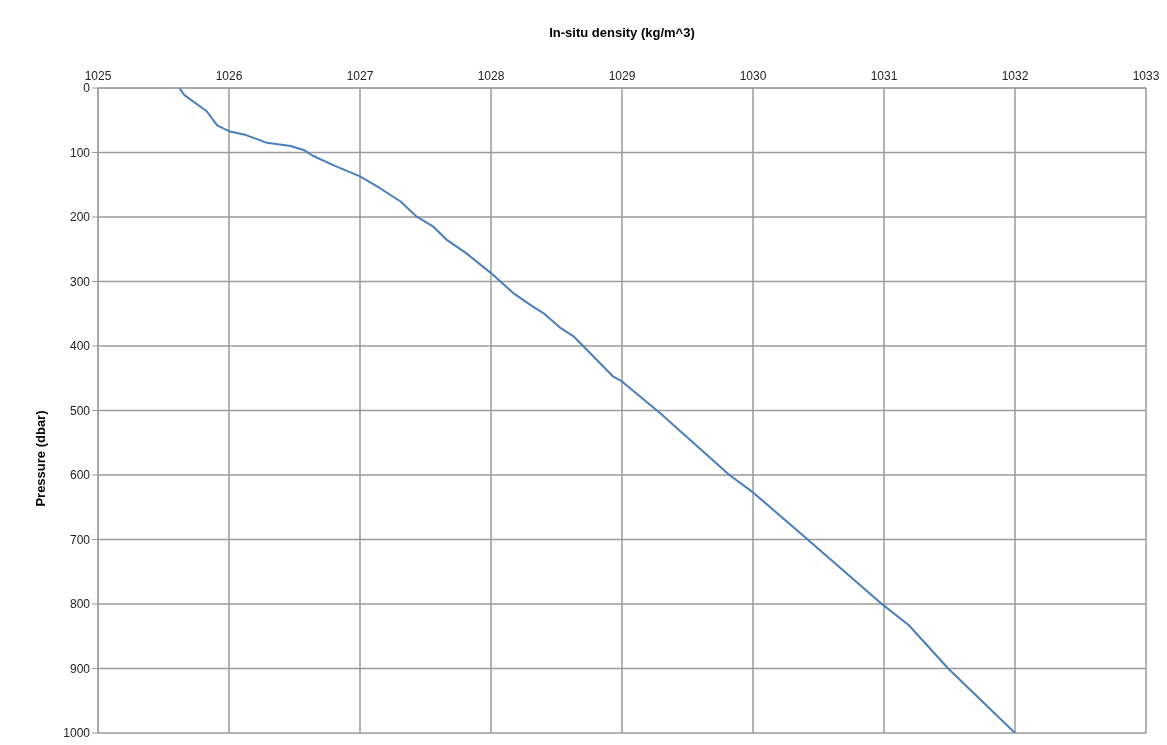 The width and height of the screenshot is (1167, 745). What do you see at coordinates (98, 76) in the screenshot?
I see `x-tick-label: 1025` at bounding box center [98, 76].